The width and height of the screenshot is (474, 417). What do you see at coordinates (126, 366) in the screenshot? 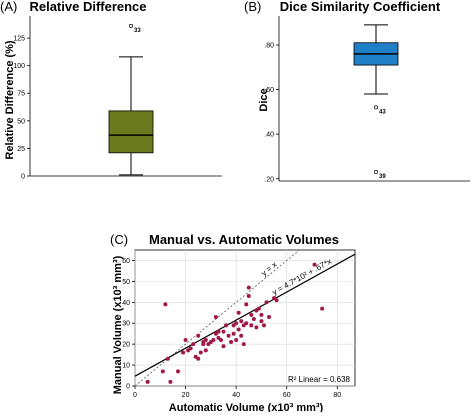
I see `y-tick-label: 10` at bounding box center [126, 366].